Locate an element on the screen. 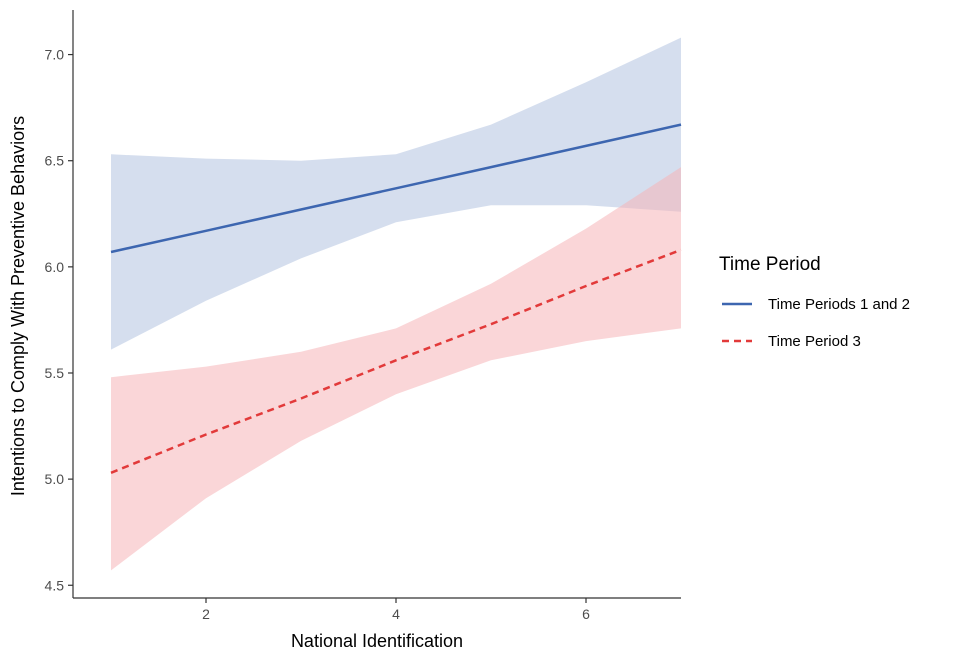  y-tick-label: 4.5 is located at coordinates (55, 585).